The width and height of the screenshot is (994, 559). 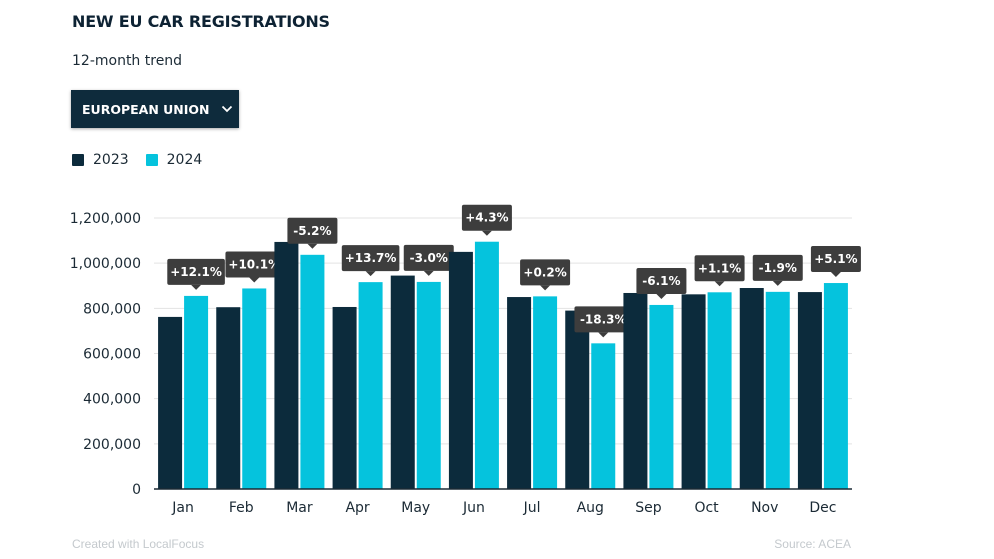 I want to click on x-tick-label: May, so click(x=415, y=508).